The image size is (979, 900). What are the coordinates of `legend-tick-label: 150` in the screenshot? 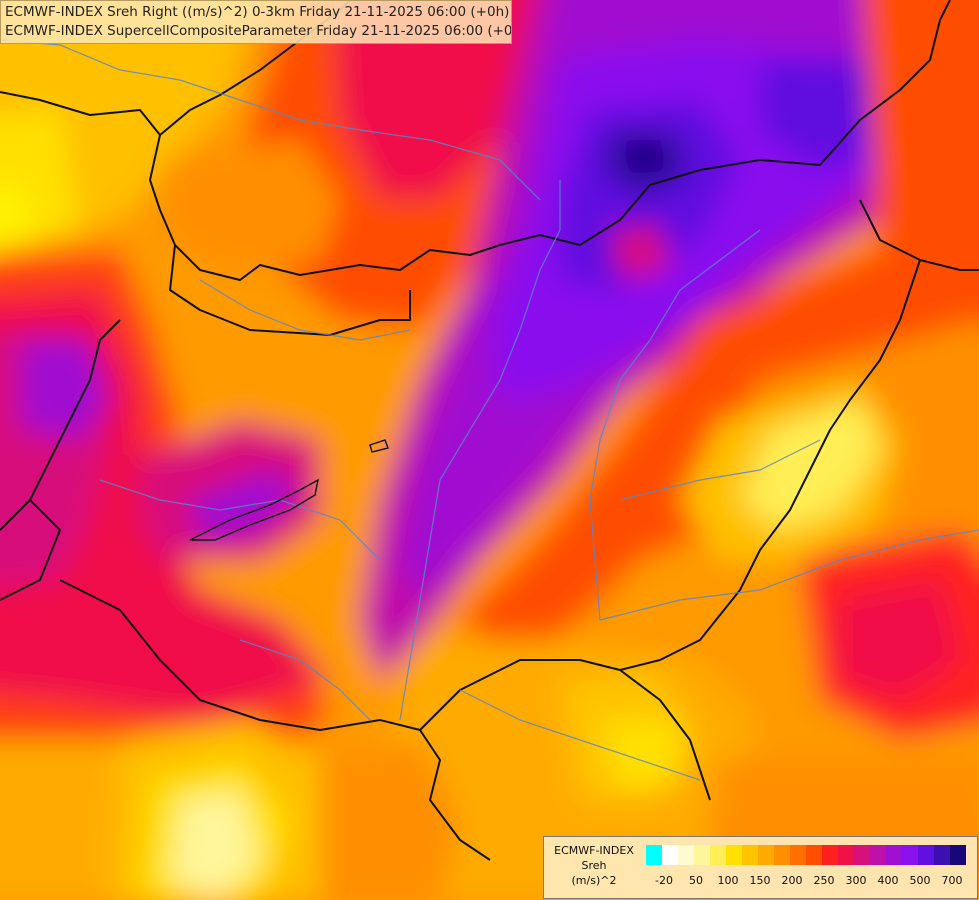 It's located at (760, 880).